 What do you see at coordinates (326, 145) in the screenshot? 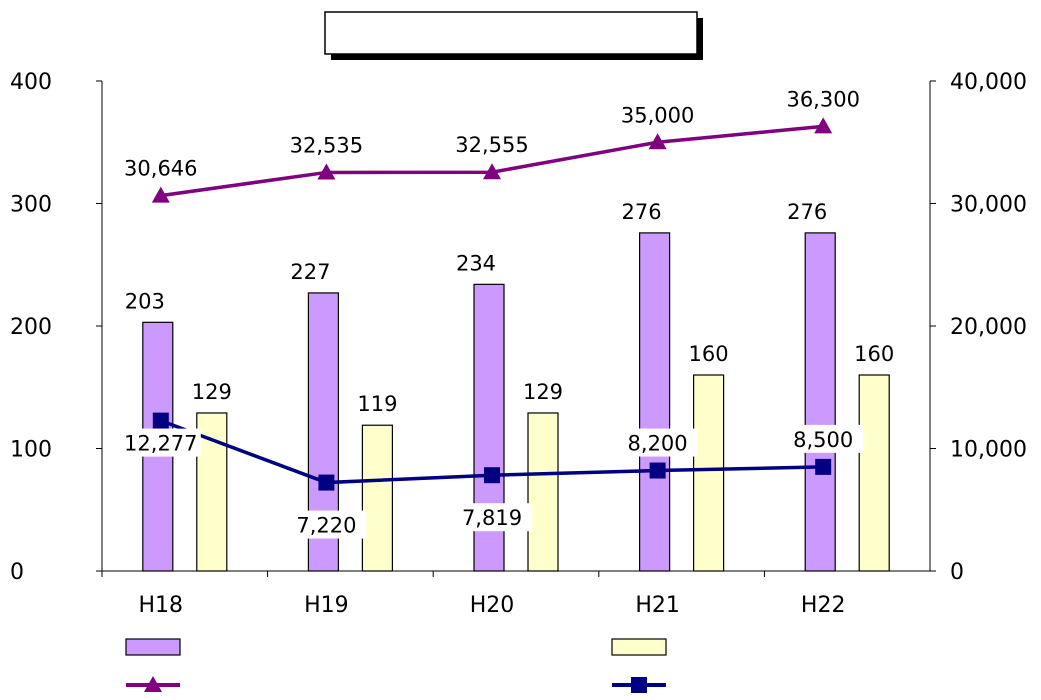
I see `line-data-label: 32,535` at bounding box center [326, 145].